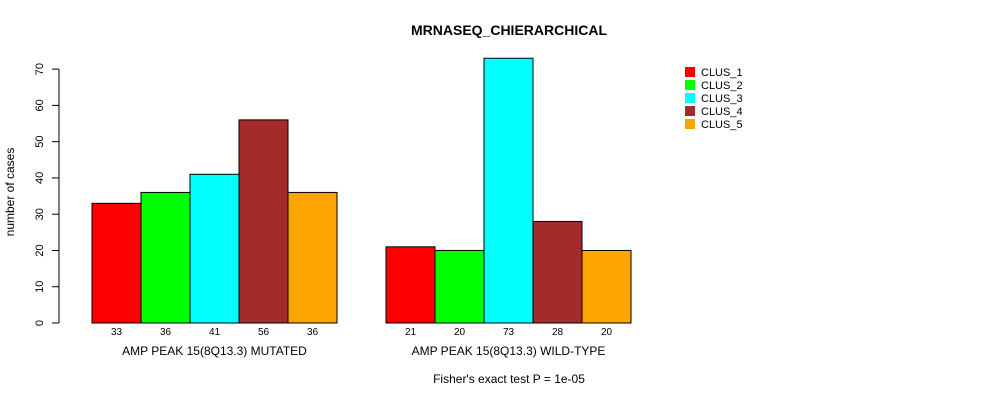  What do you see at coordinates (509, 30) in the screenshot?
I see `chart-title: MRNASEQ_CHIERARCHICAL` at bounding box center [509, 30].